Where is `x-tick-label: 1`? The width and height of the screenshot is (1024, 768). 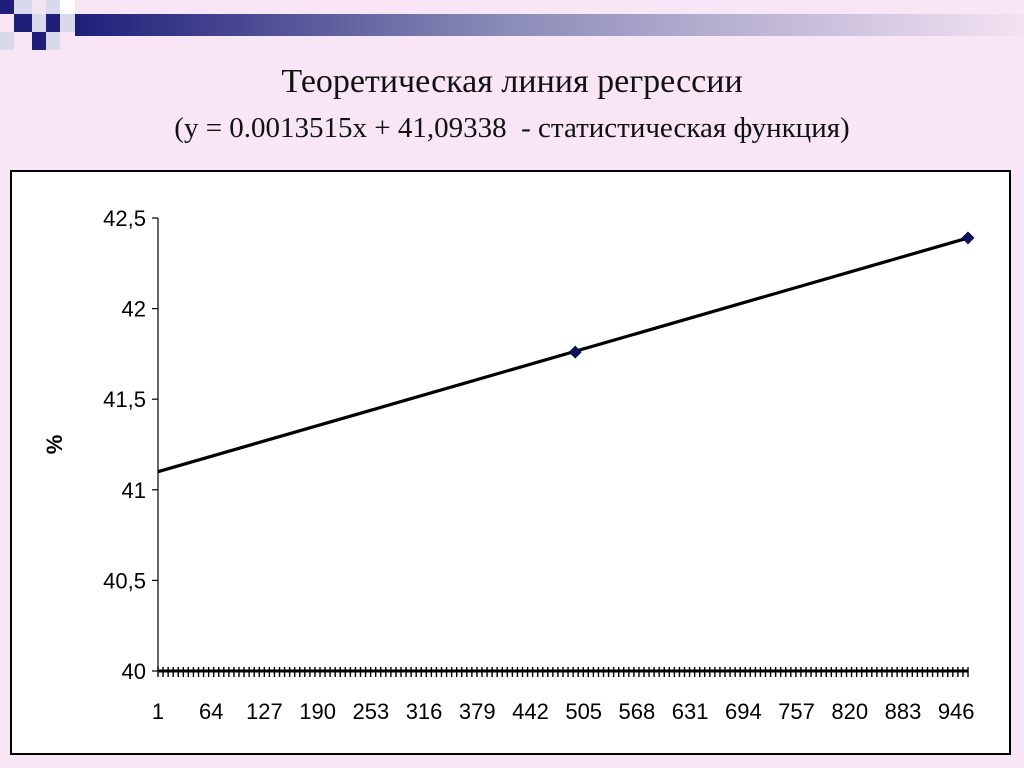
x-tick-label: 1 is located at coordinates (158, 711).